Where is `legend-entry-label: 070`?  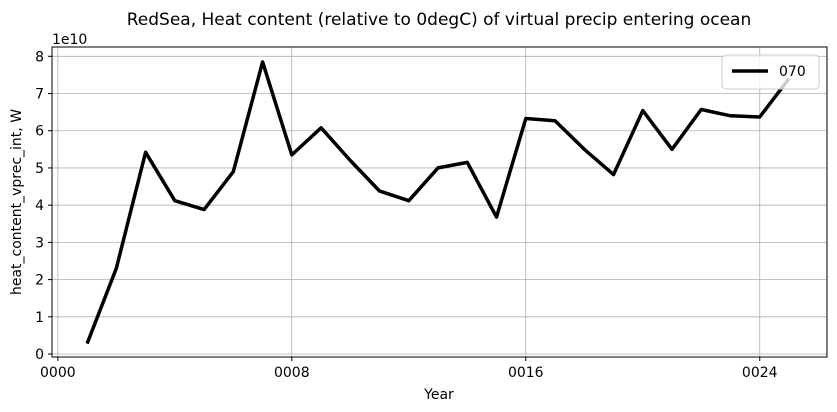 legend-entry-label: 070 is located at coordinates (792, 72).